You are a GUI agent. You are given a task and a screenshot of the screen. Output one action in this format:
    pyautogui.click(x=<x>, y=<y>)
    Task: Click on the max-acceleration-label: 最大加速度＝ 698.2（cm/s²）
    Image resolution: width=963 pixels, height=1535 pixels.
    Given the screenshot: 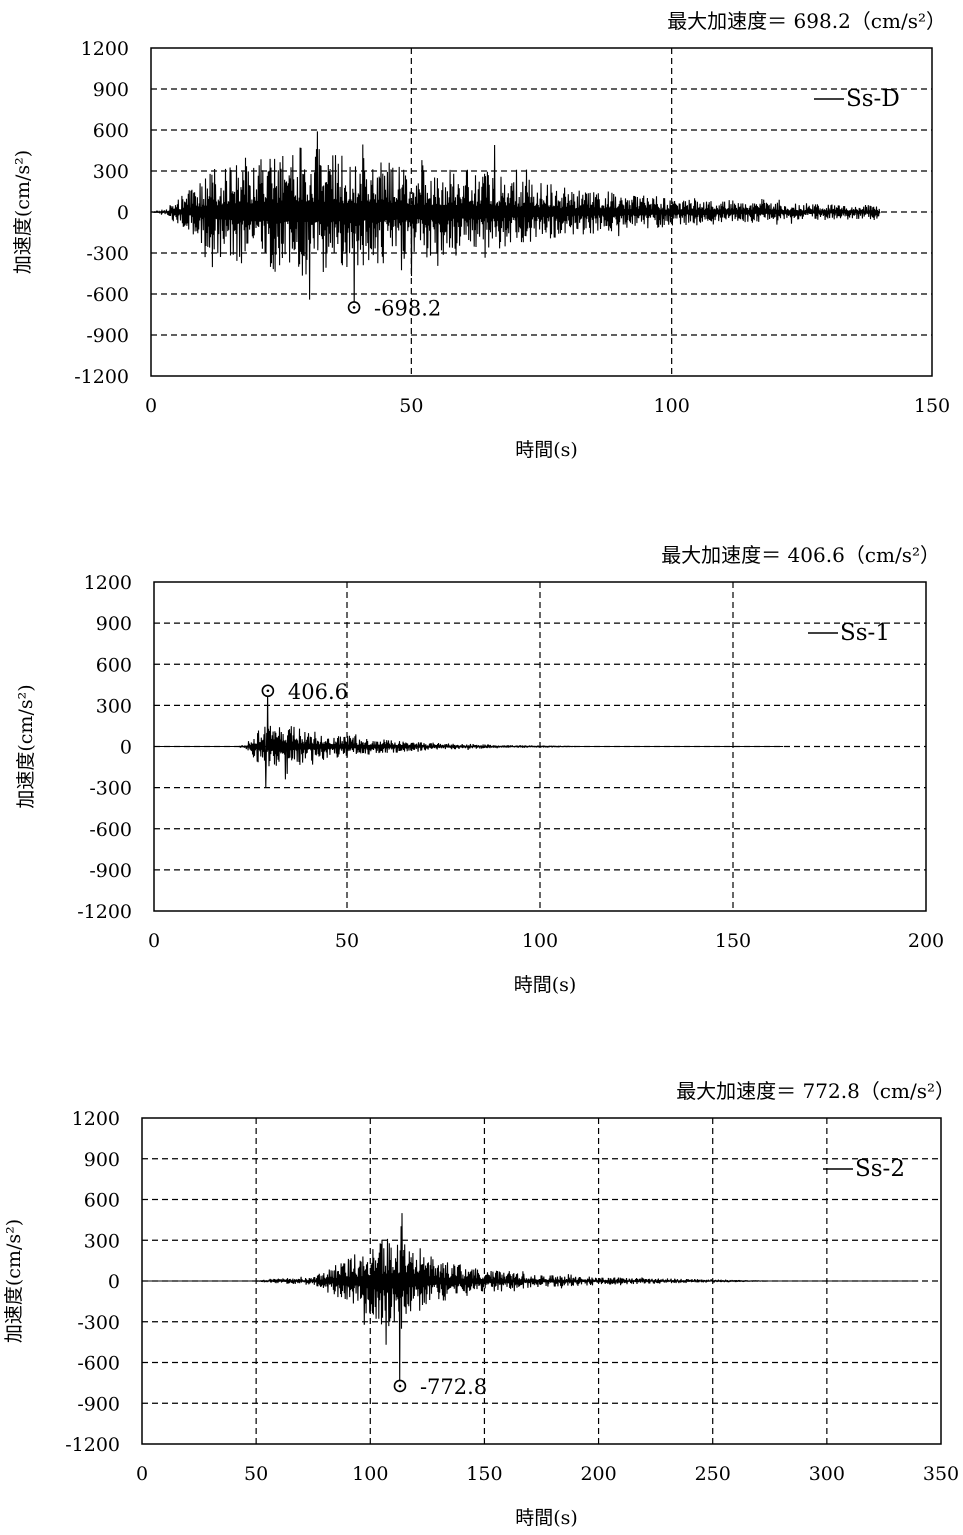 What is the action you would take?
    pyautogui.click(x=806, y=21)
    